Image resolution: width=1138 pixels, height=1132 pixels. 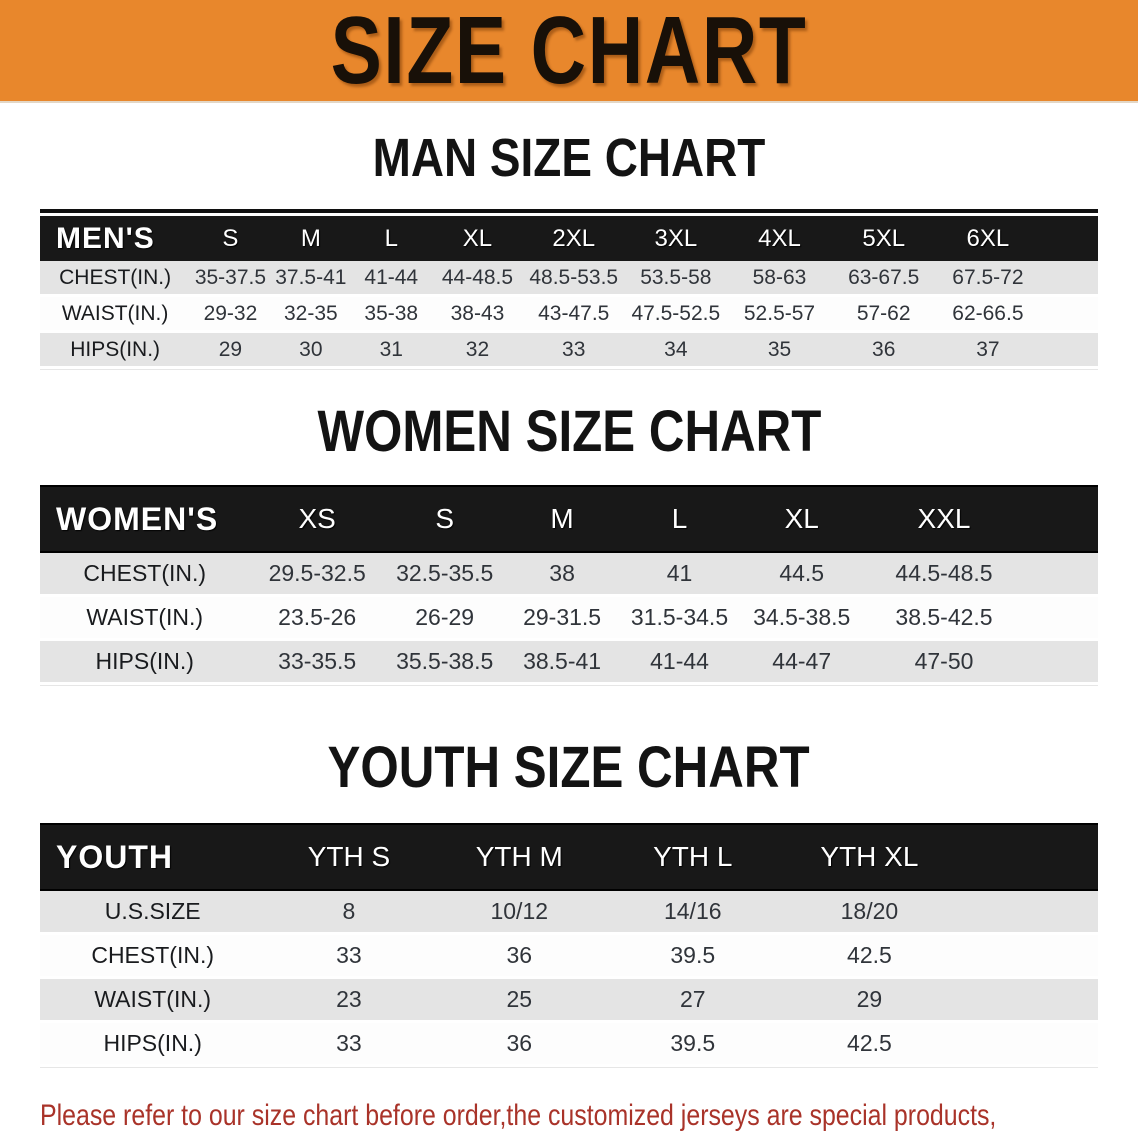 I want to click on size-column-header: 2XL, so click(x=573, y=238).